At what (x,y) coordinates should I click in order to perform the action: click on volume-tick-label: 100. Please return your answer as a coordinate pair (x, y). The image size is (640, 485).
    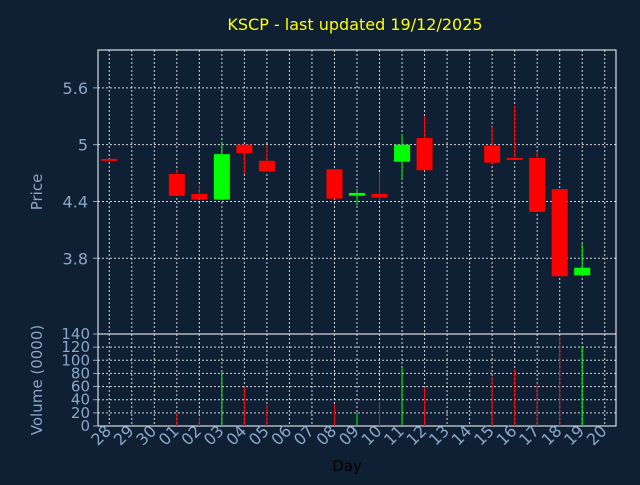
    Looking at the image, I should click on (75, 360).